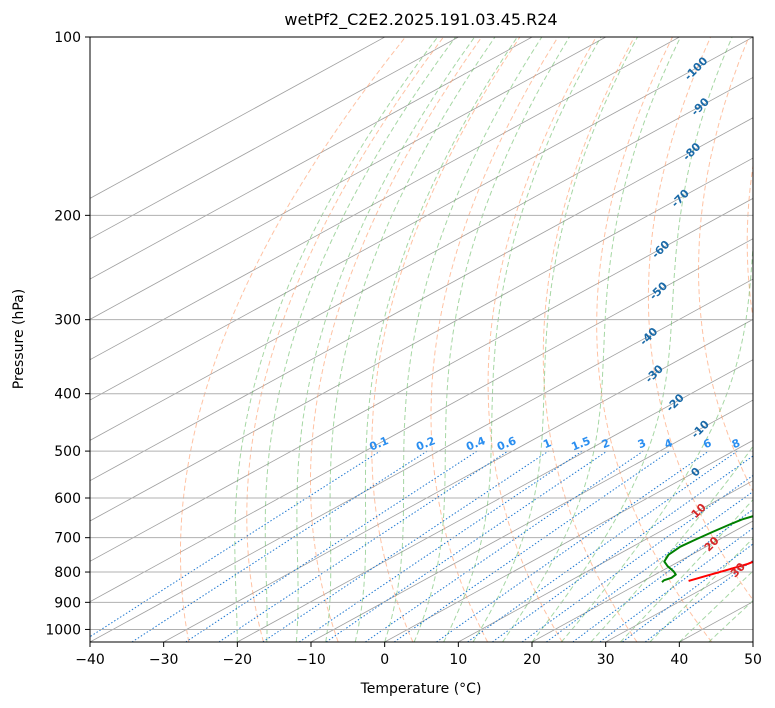  What do you see at coordinates (311, 660) in the screenshot?
I see `x-tick-label: −10` at bounding box center [311, 660].